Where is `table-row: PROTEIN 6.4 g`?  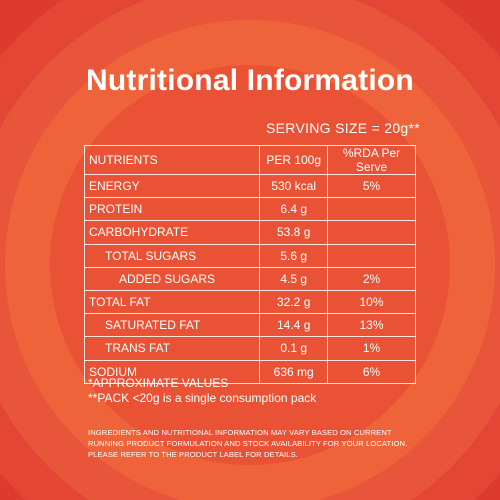 table-row: PROTEIN 6.4 g is located at coordinates (249, 209).